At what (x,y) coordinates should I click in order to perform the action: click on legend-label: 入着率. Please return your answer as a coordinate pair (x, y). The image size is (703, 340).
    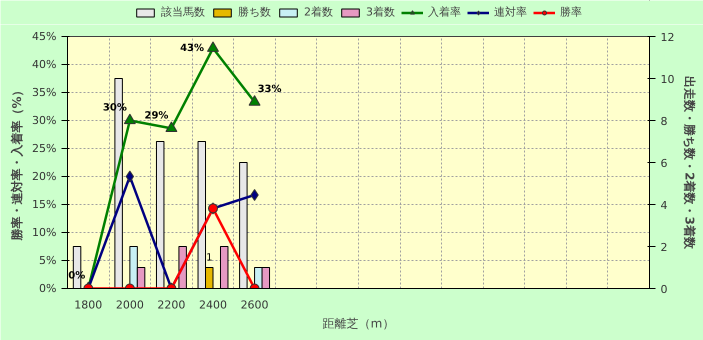
    Looking at the image, I should click on (444, 12).